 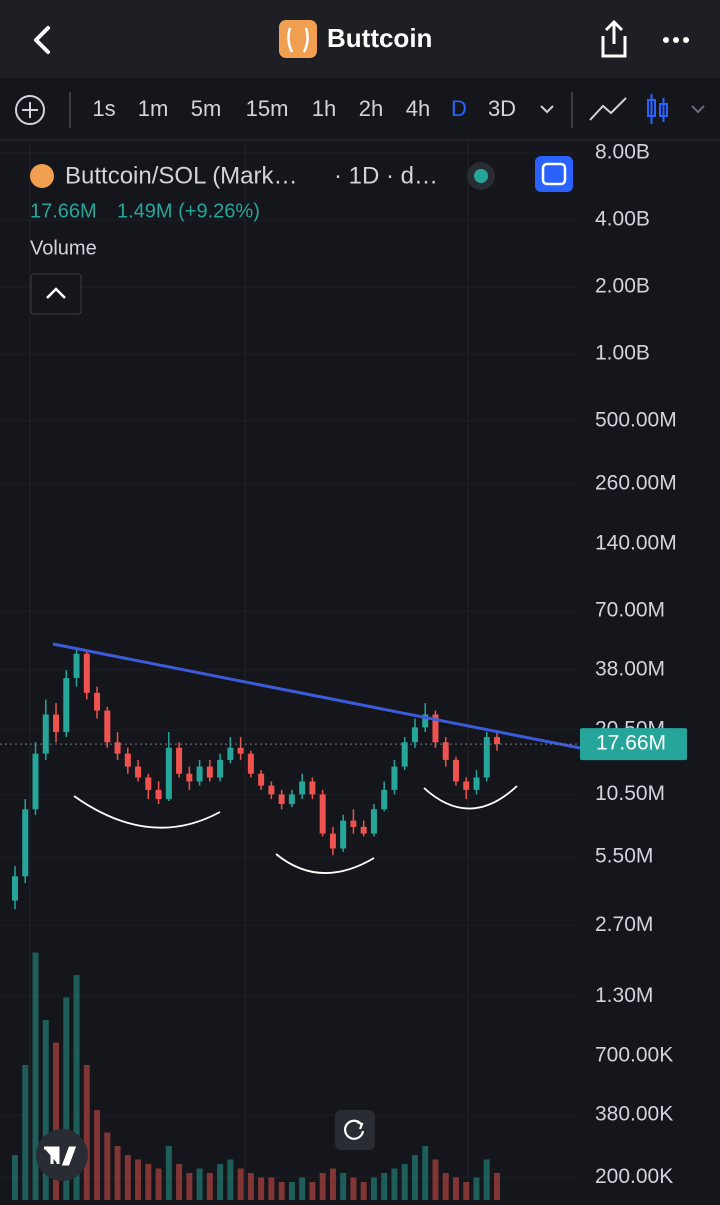 What do you see at coordinates (153, 108) in the screenshot?
I see `interval-option: 1m` at bounding box center [153, 108].